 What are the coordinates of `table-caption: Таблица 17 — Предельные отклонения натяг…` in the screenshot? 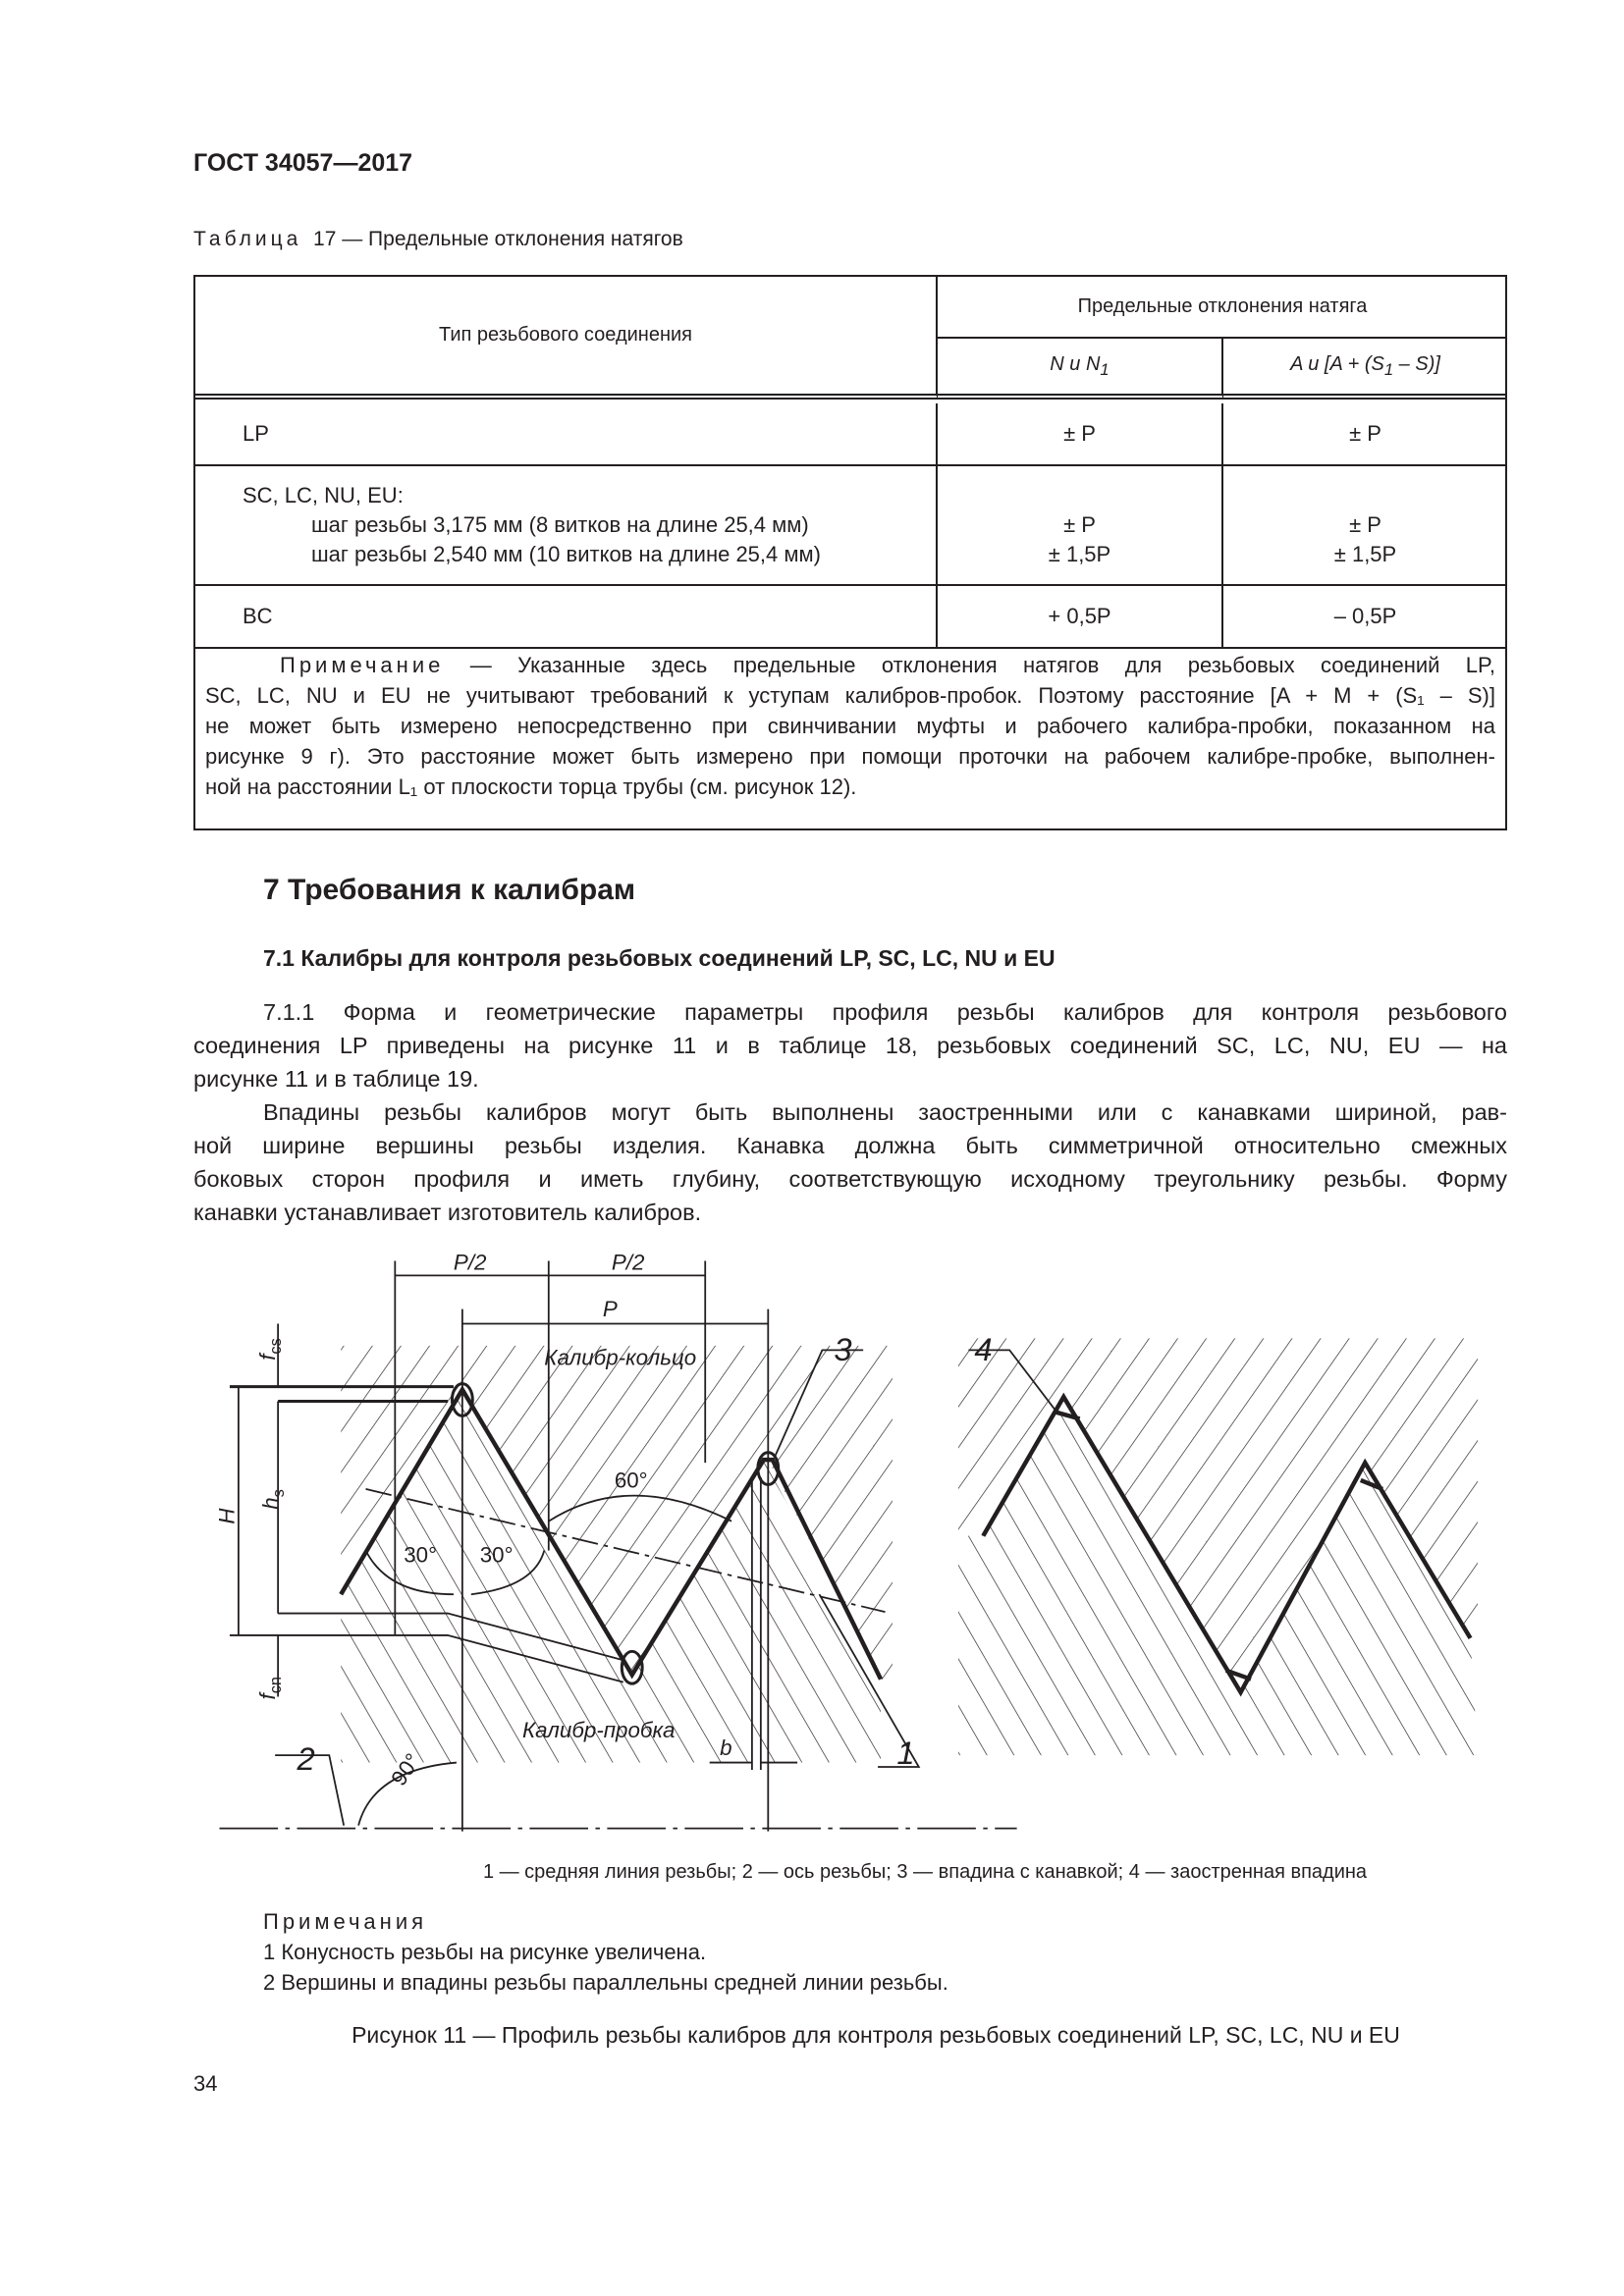 It's located at (438, 239).